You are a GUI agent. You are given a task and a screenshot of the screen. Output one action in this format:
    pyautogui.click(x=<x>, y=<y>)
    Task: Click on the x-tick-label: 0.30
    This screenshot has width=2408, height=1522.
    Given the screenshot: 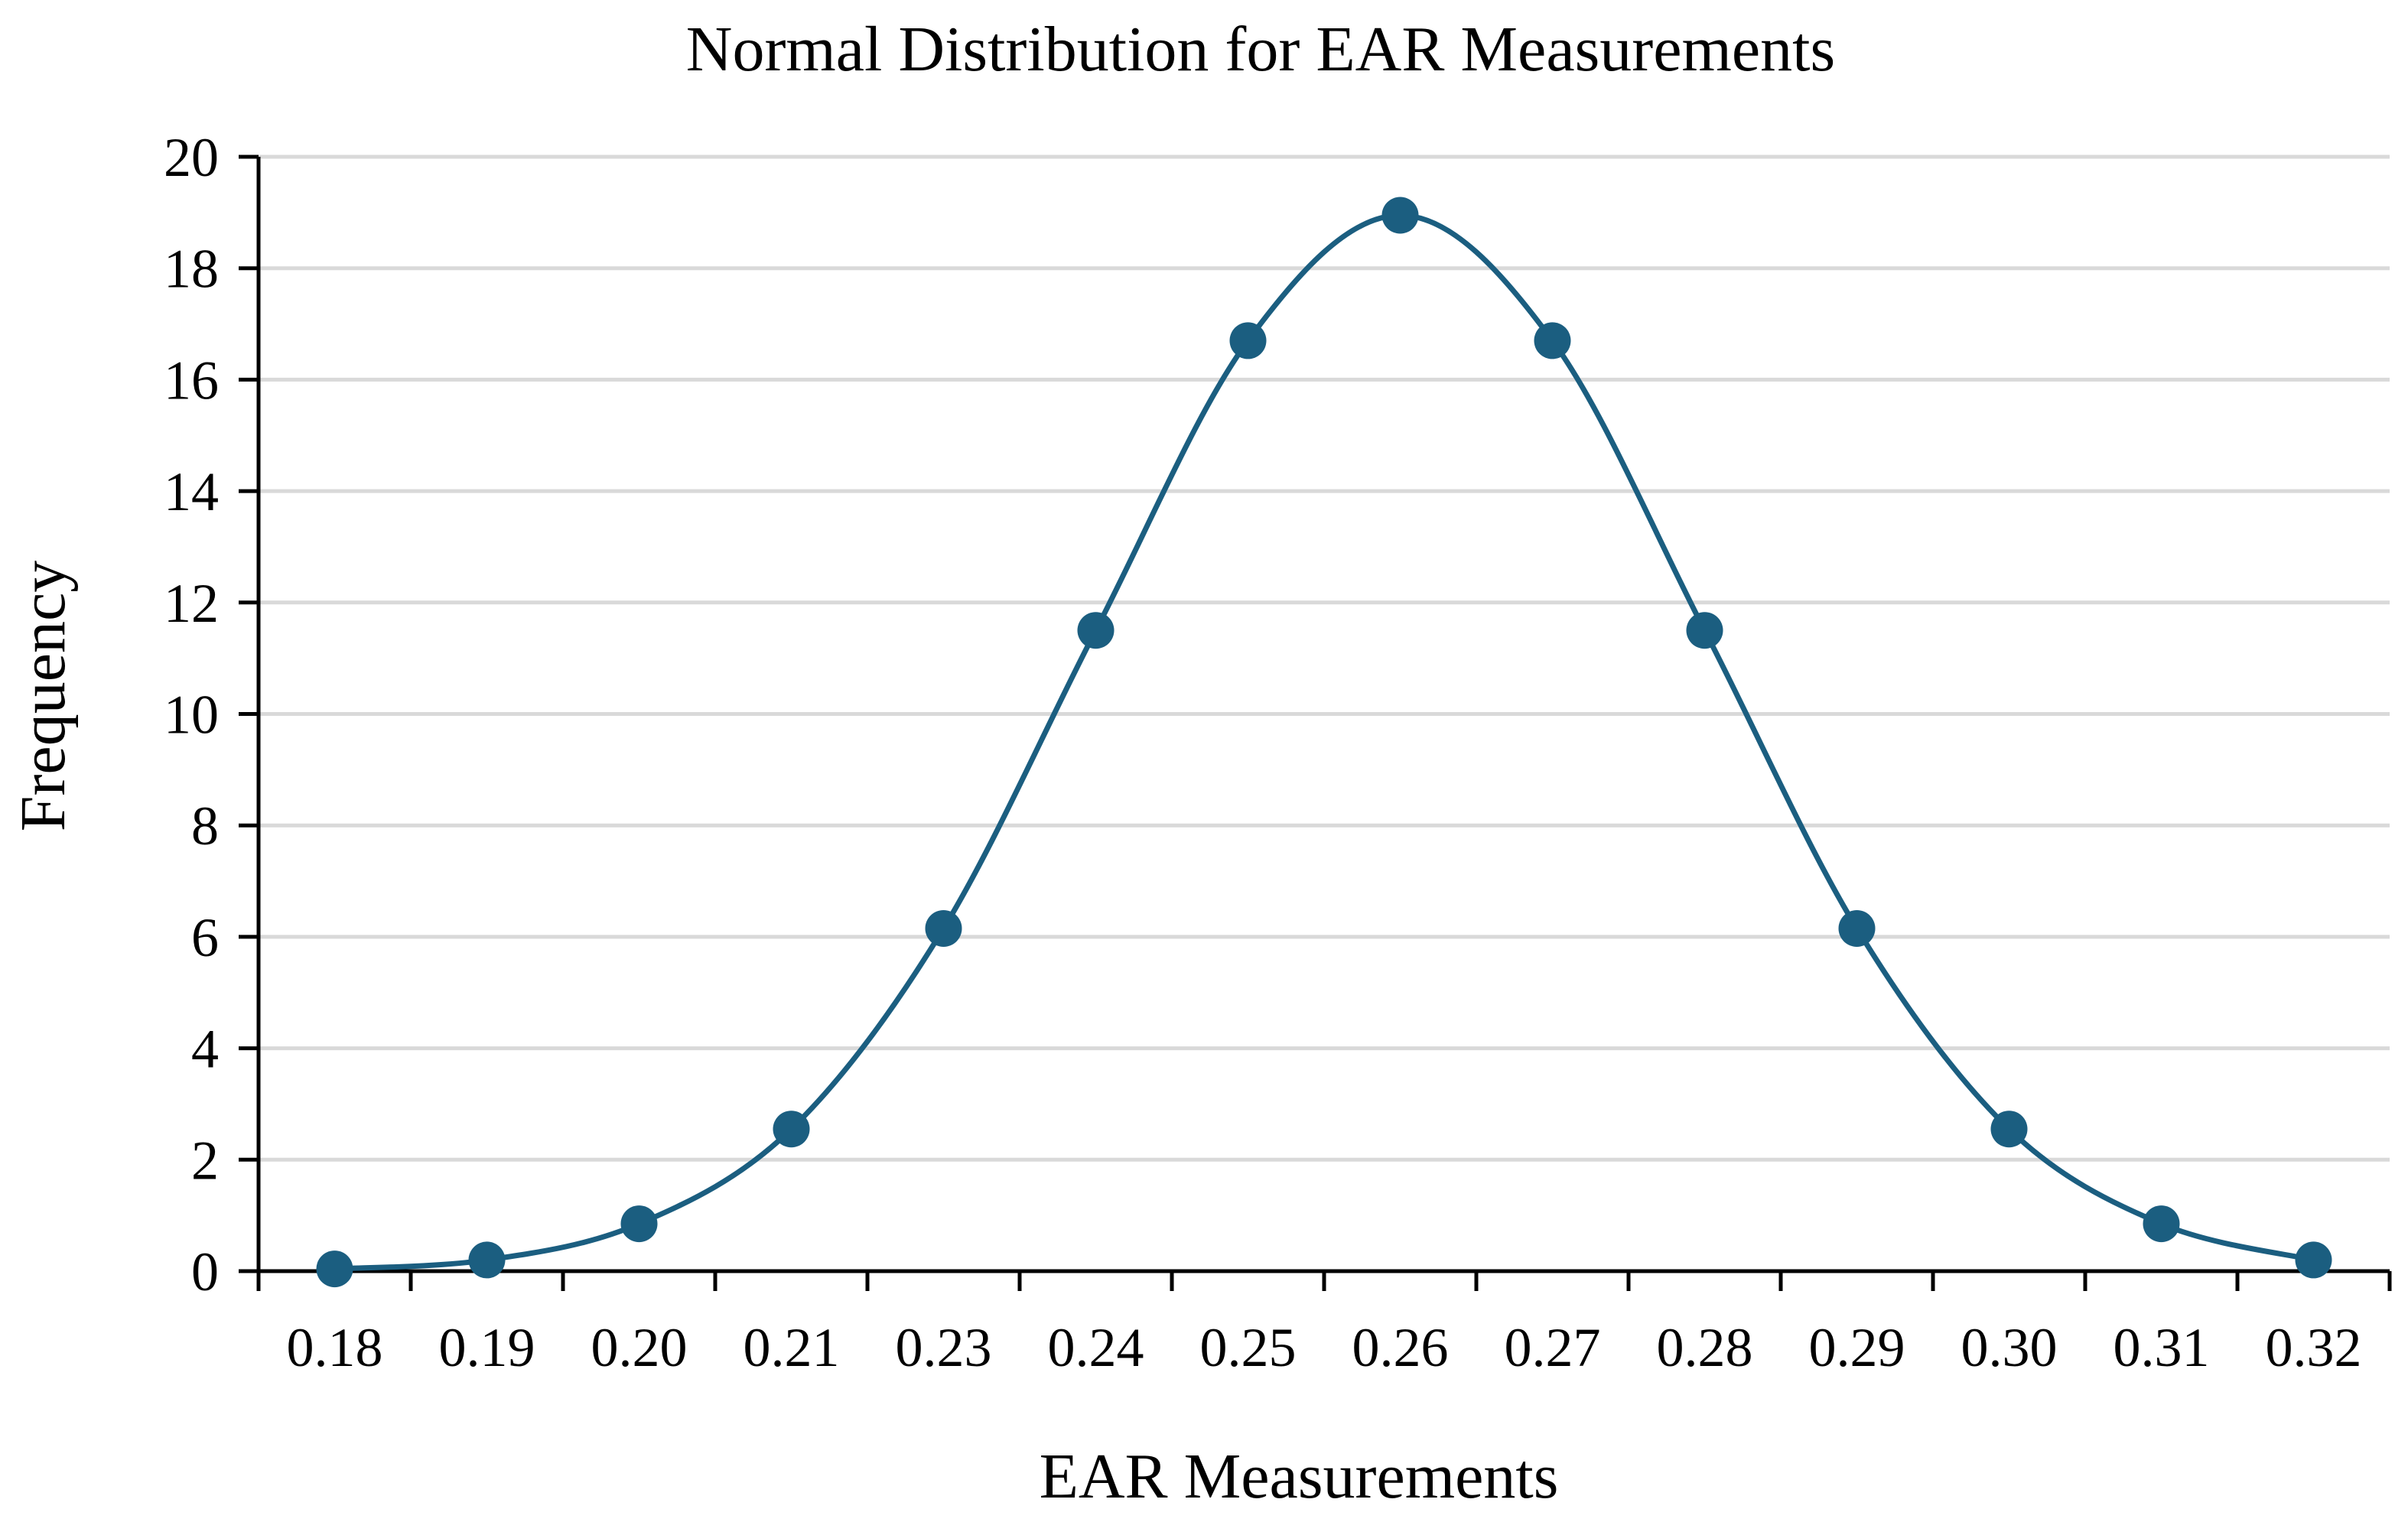 What is the action you would take?
    pyautogui.click(x=2009, y=1347)
    